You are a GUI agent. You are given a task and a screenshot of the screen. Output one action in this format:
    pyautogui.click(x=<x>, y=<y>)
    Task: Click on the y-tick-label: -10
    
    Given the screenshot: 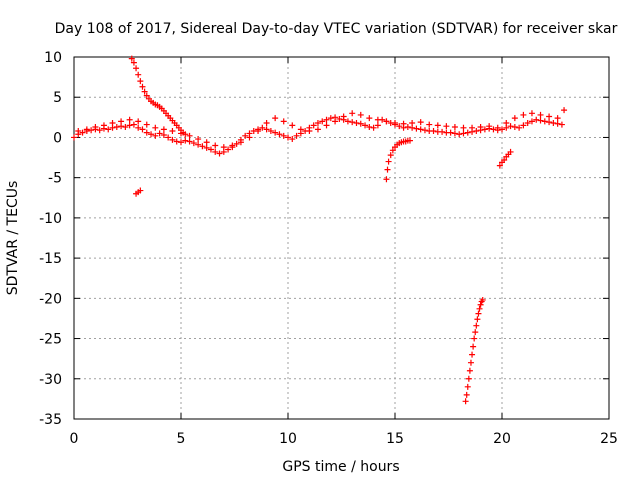 What is the action you would take?
    pyautogui.click(x=50, y=219)
    